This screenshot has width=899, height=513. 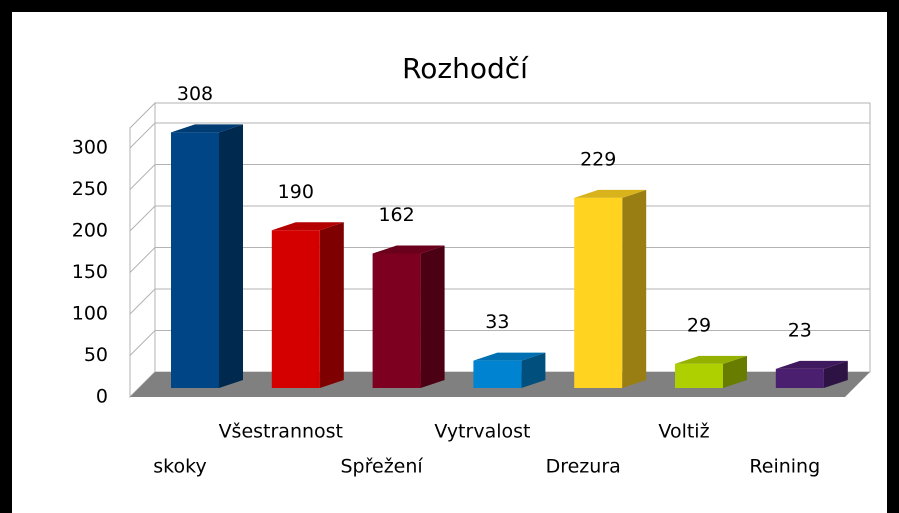 What do you see at coordinates (381, 467) in the screenshot?
I see `x-tick-label: Spřežení` at bounding box center [381, 467].